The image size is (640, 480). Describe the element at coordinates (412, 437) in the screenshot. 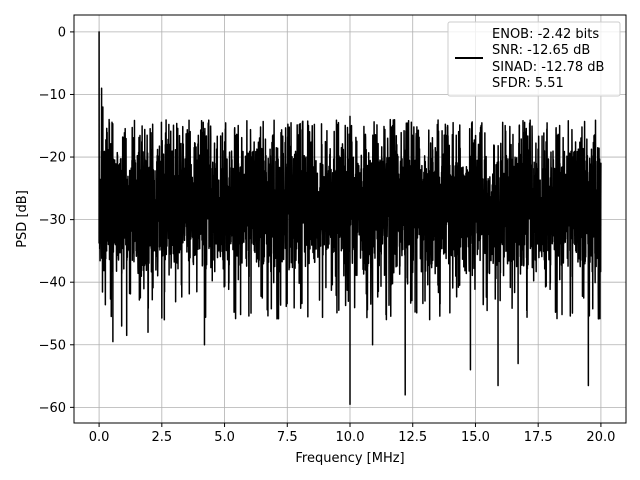

I see `x-tick-label: 12.5` at that location.